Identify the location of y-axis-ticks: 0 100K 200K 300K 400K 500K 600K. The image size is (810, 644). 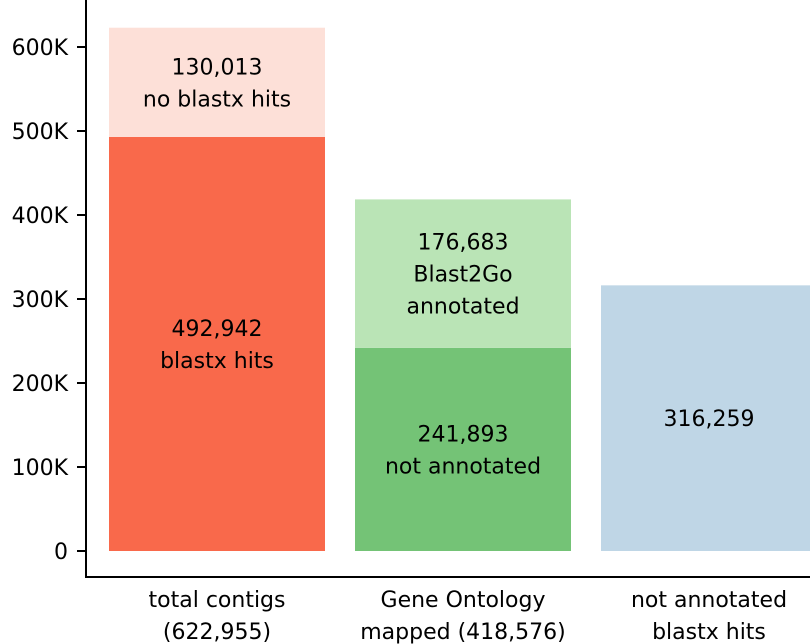
(49, 300).